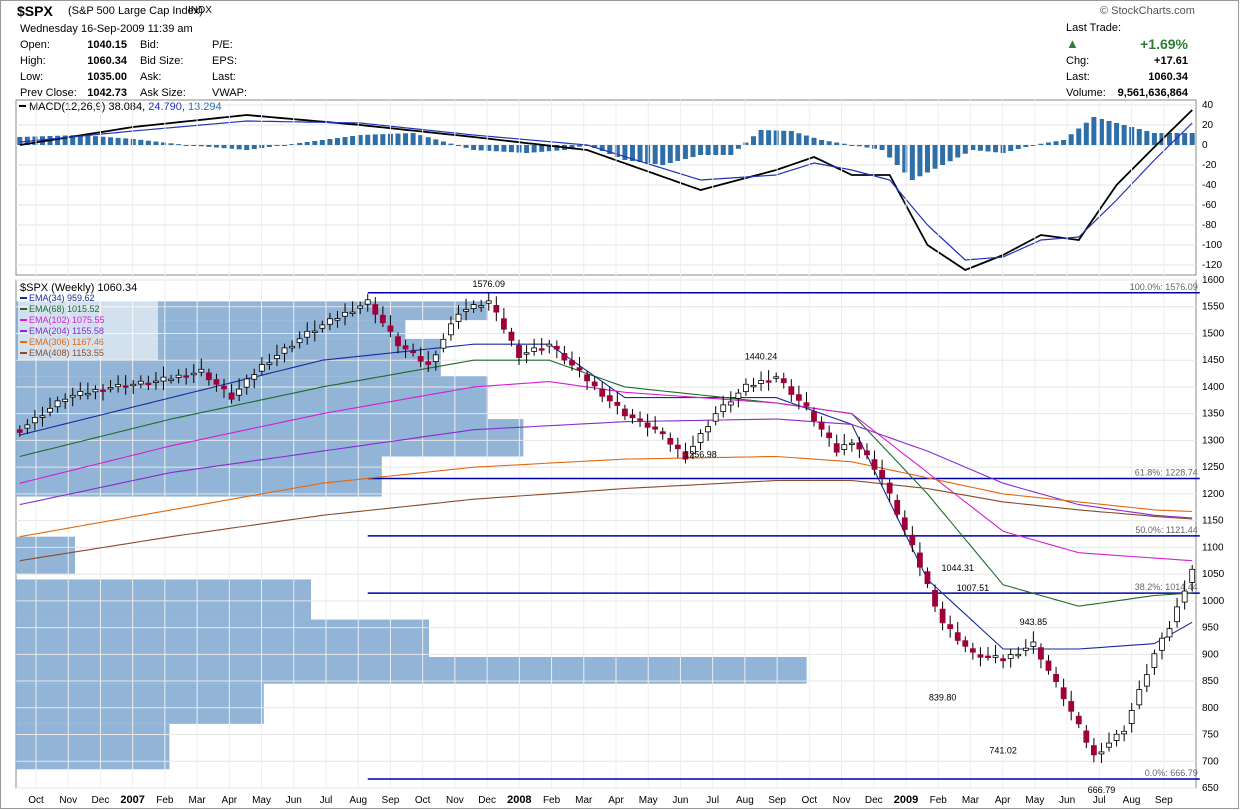 The height and width of the screenshot is (810, 1240). What do you see at coordinates (648, 800) in the screenshot?
I see `x-tick-label: May` at bounding box center [648, 800].